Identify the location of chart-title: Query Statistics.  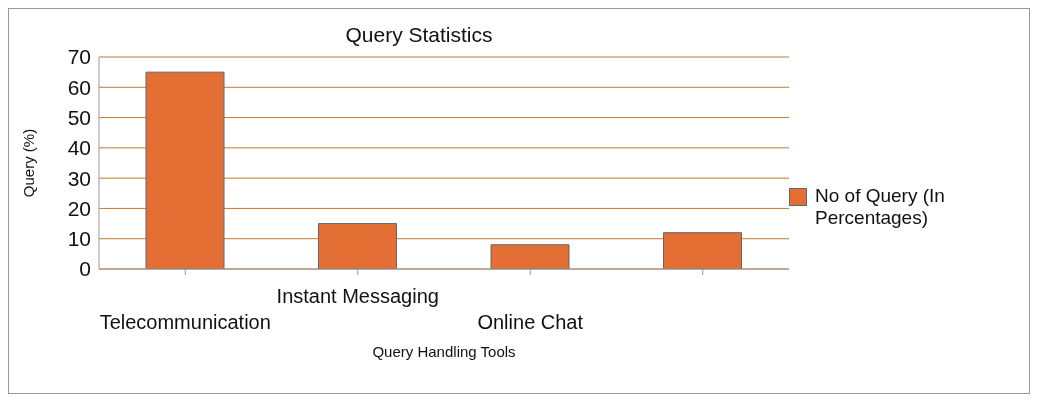
(419, 35).